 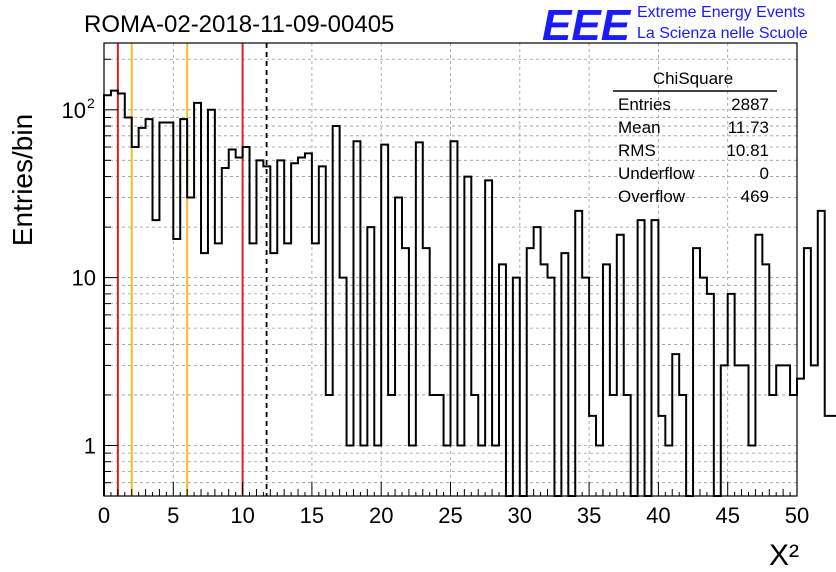 I want to click on x-tick-label: 20, so click(x=381, y=515).